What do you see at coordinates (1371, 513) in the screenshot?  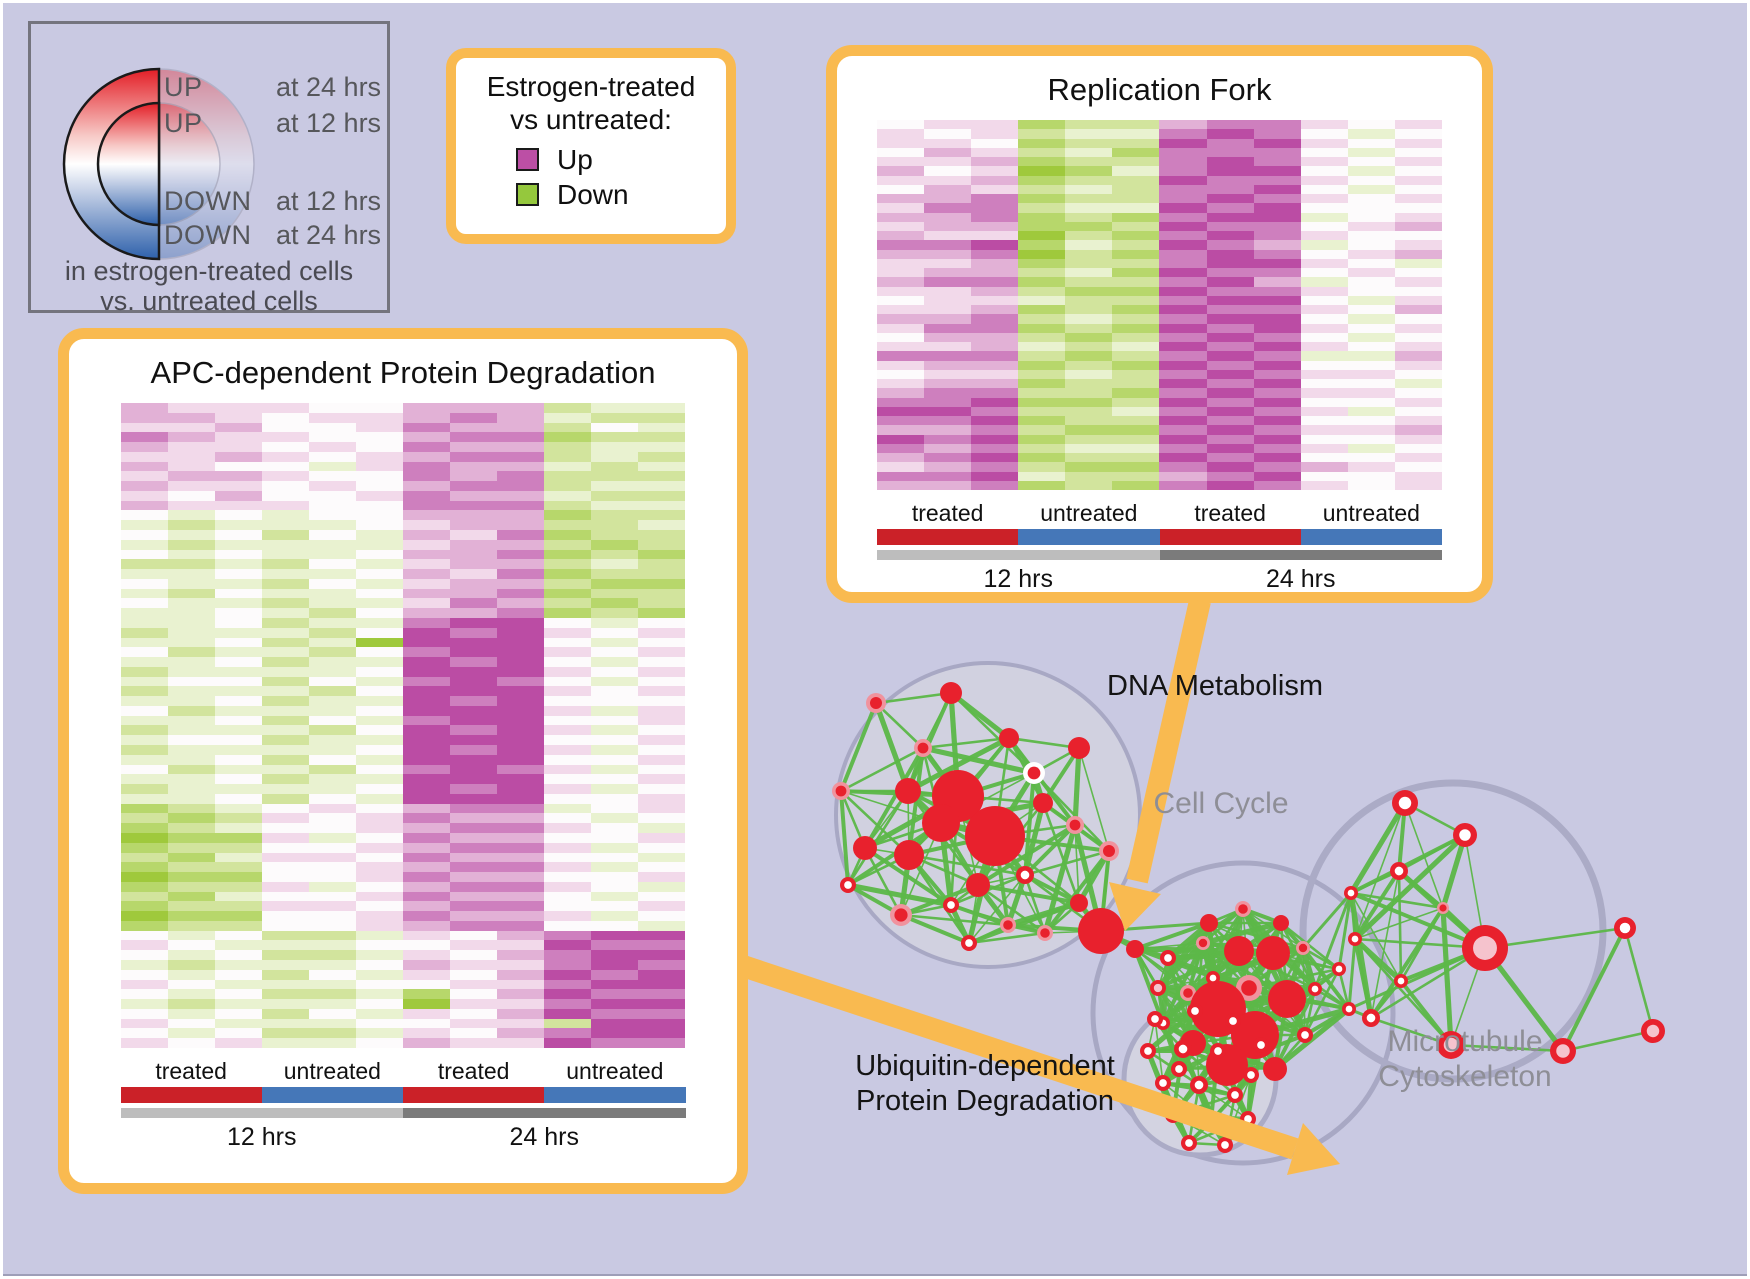 I see `rf-group-untreated-24: untreated` at bounding box center [1371, 513].